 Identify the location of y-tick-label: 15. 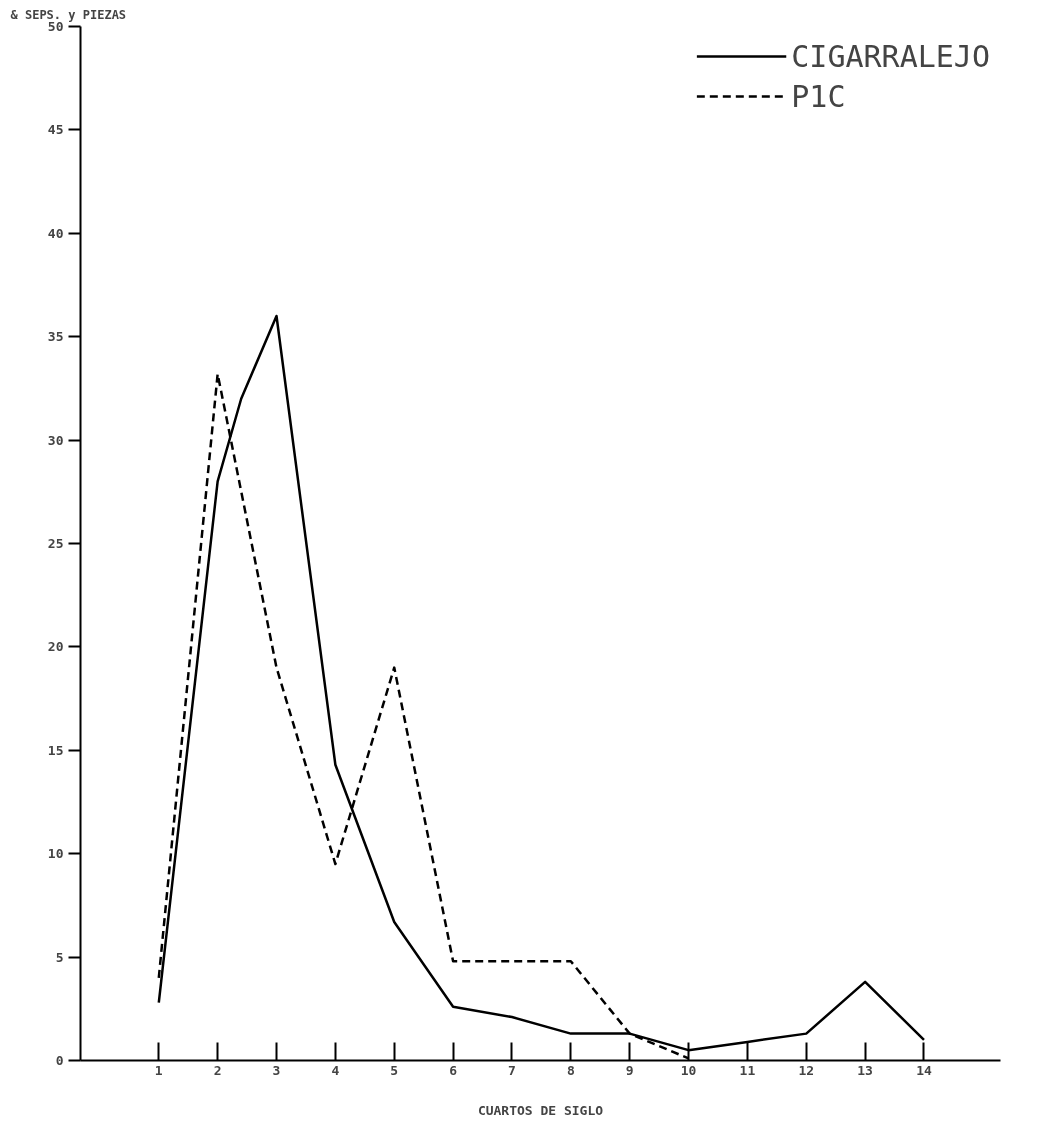
(55, 750).